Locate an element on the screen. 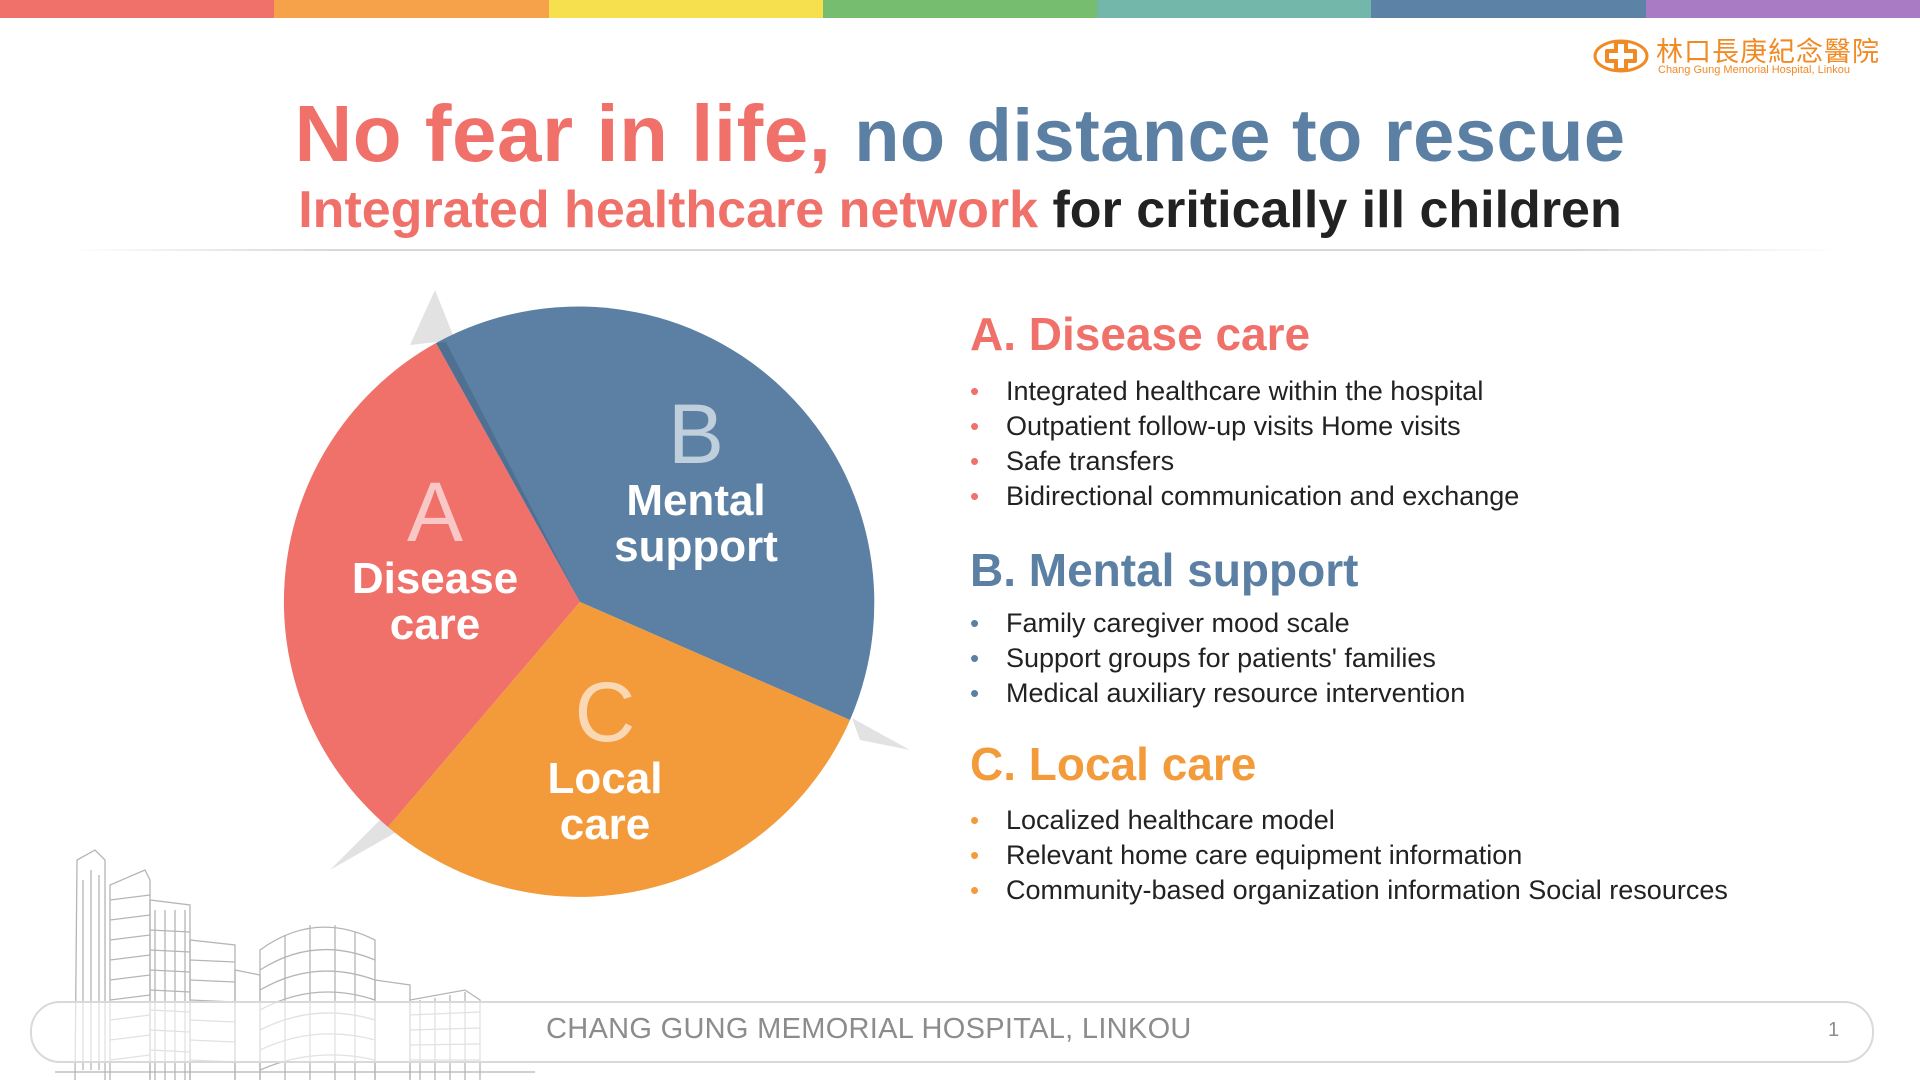  segment-c-label: Local care is located at coordinates (605, 802).